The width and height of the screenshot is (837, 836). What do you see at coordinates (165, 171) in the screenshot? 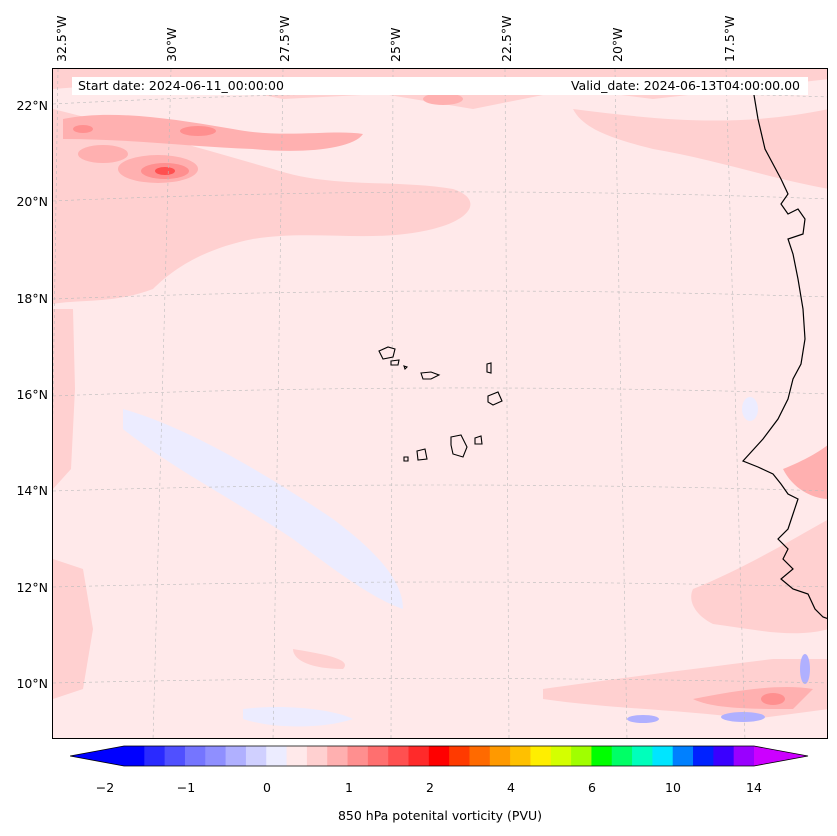
I see `pv-contours-max` at bounding box center [165, 171].